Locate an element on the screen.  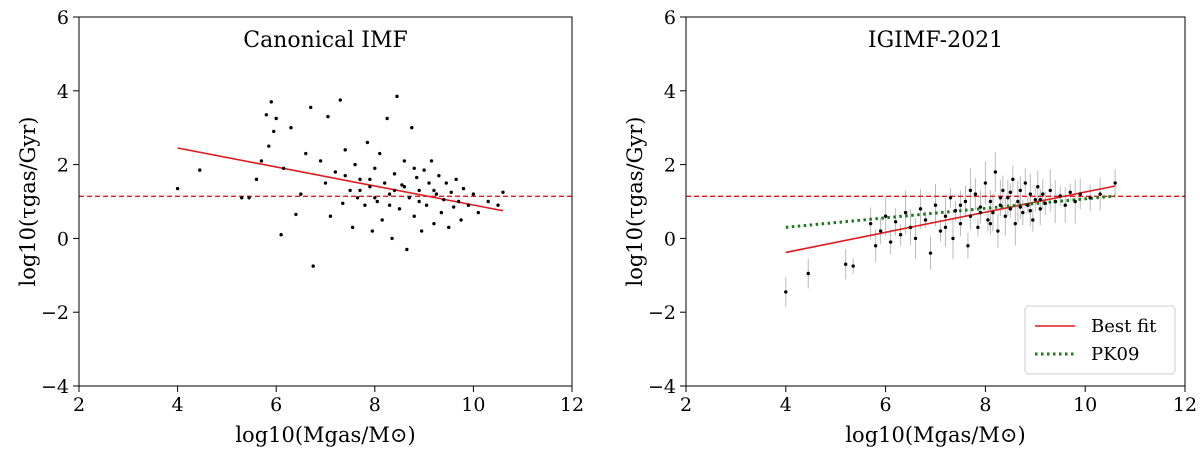
x-axis-label: log10(Mgas/M⊙) is located at coordinates (325, 435).